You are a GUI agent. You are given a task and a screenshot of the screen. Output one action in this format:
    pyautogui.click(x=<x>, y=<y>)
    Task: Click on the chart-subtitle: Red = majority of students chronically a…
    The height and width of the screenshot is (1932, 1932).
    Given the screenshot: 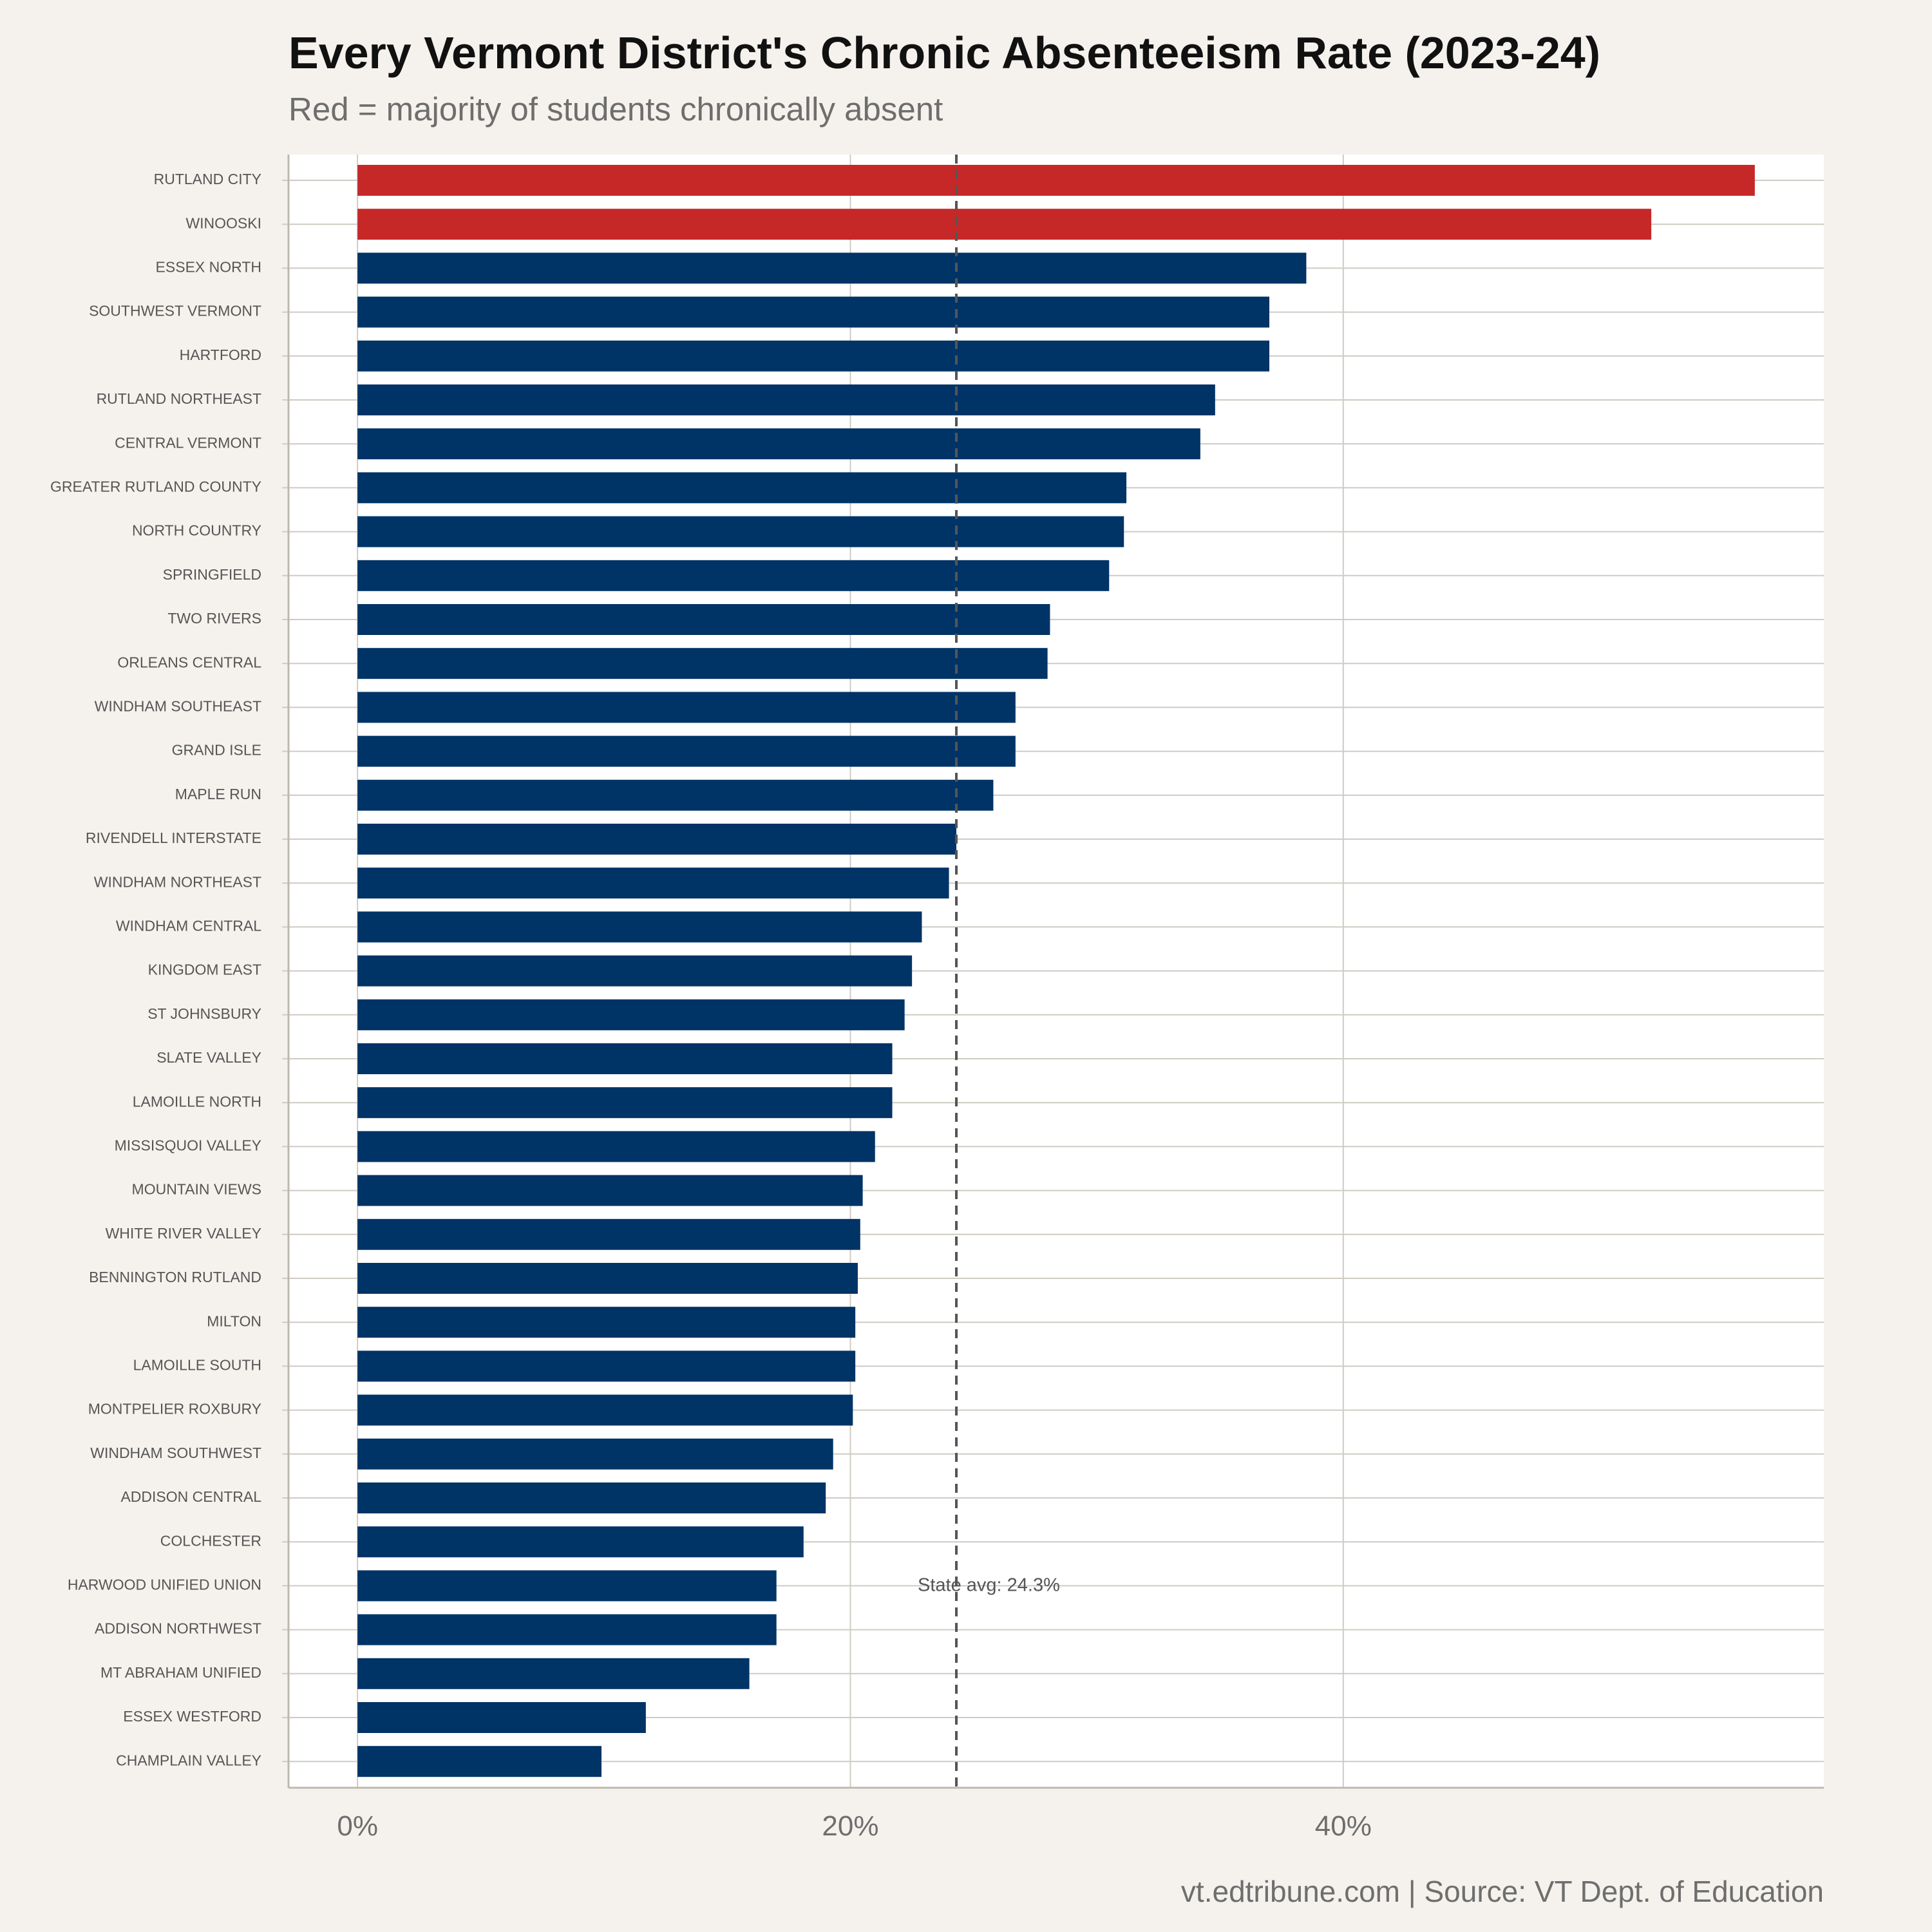 What is the action you would take?
    pyautogui.click(x=616, y=109)
    